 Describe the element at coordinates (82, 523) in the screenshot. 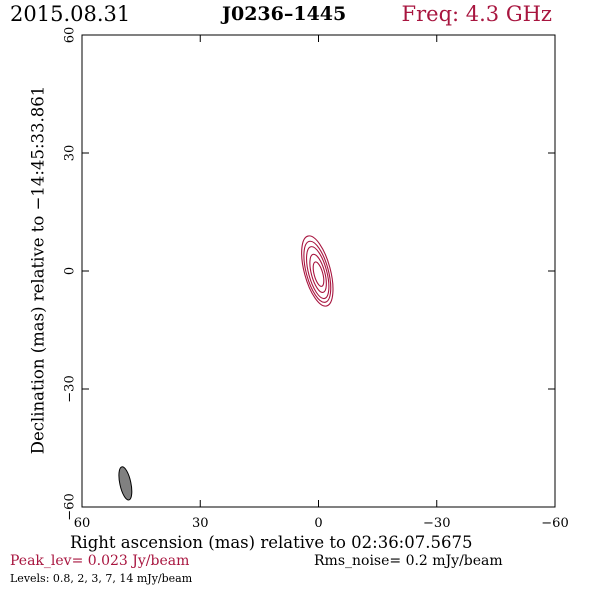

I see `x-tick-label: 60` at that location.